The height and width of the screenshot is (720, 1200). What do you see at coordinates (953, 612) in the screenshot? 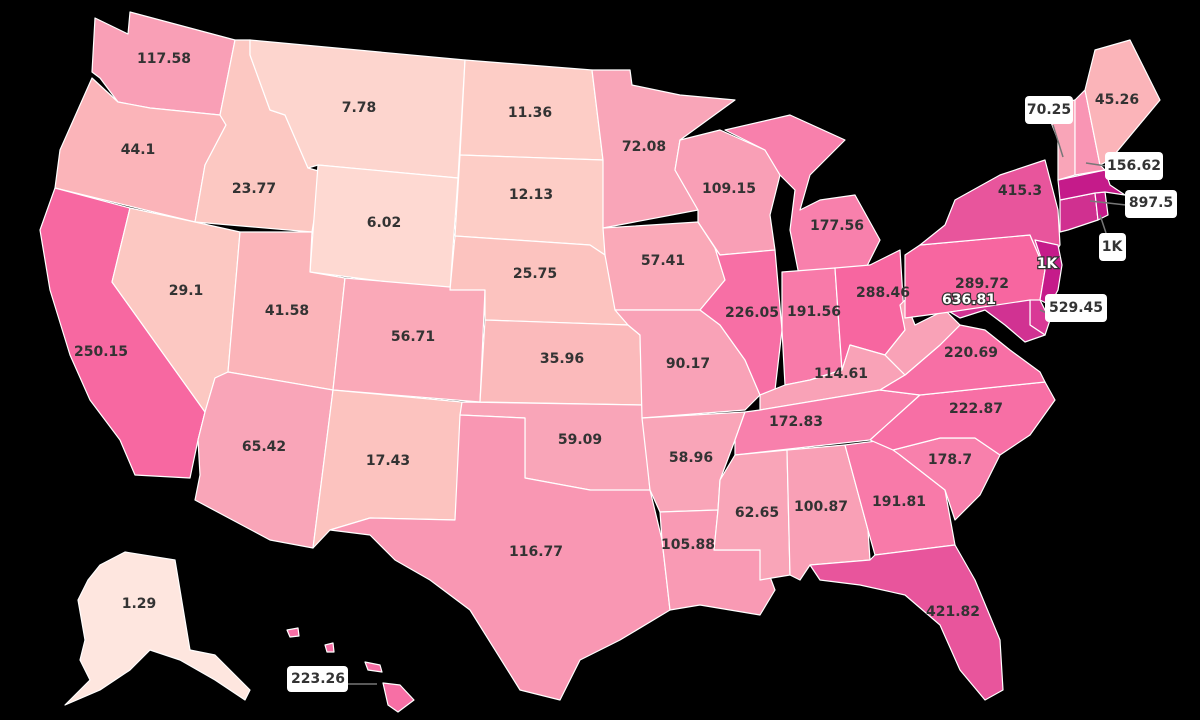
I see `label-fl: 421.82` at bounding box center [953, 612].